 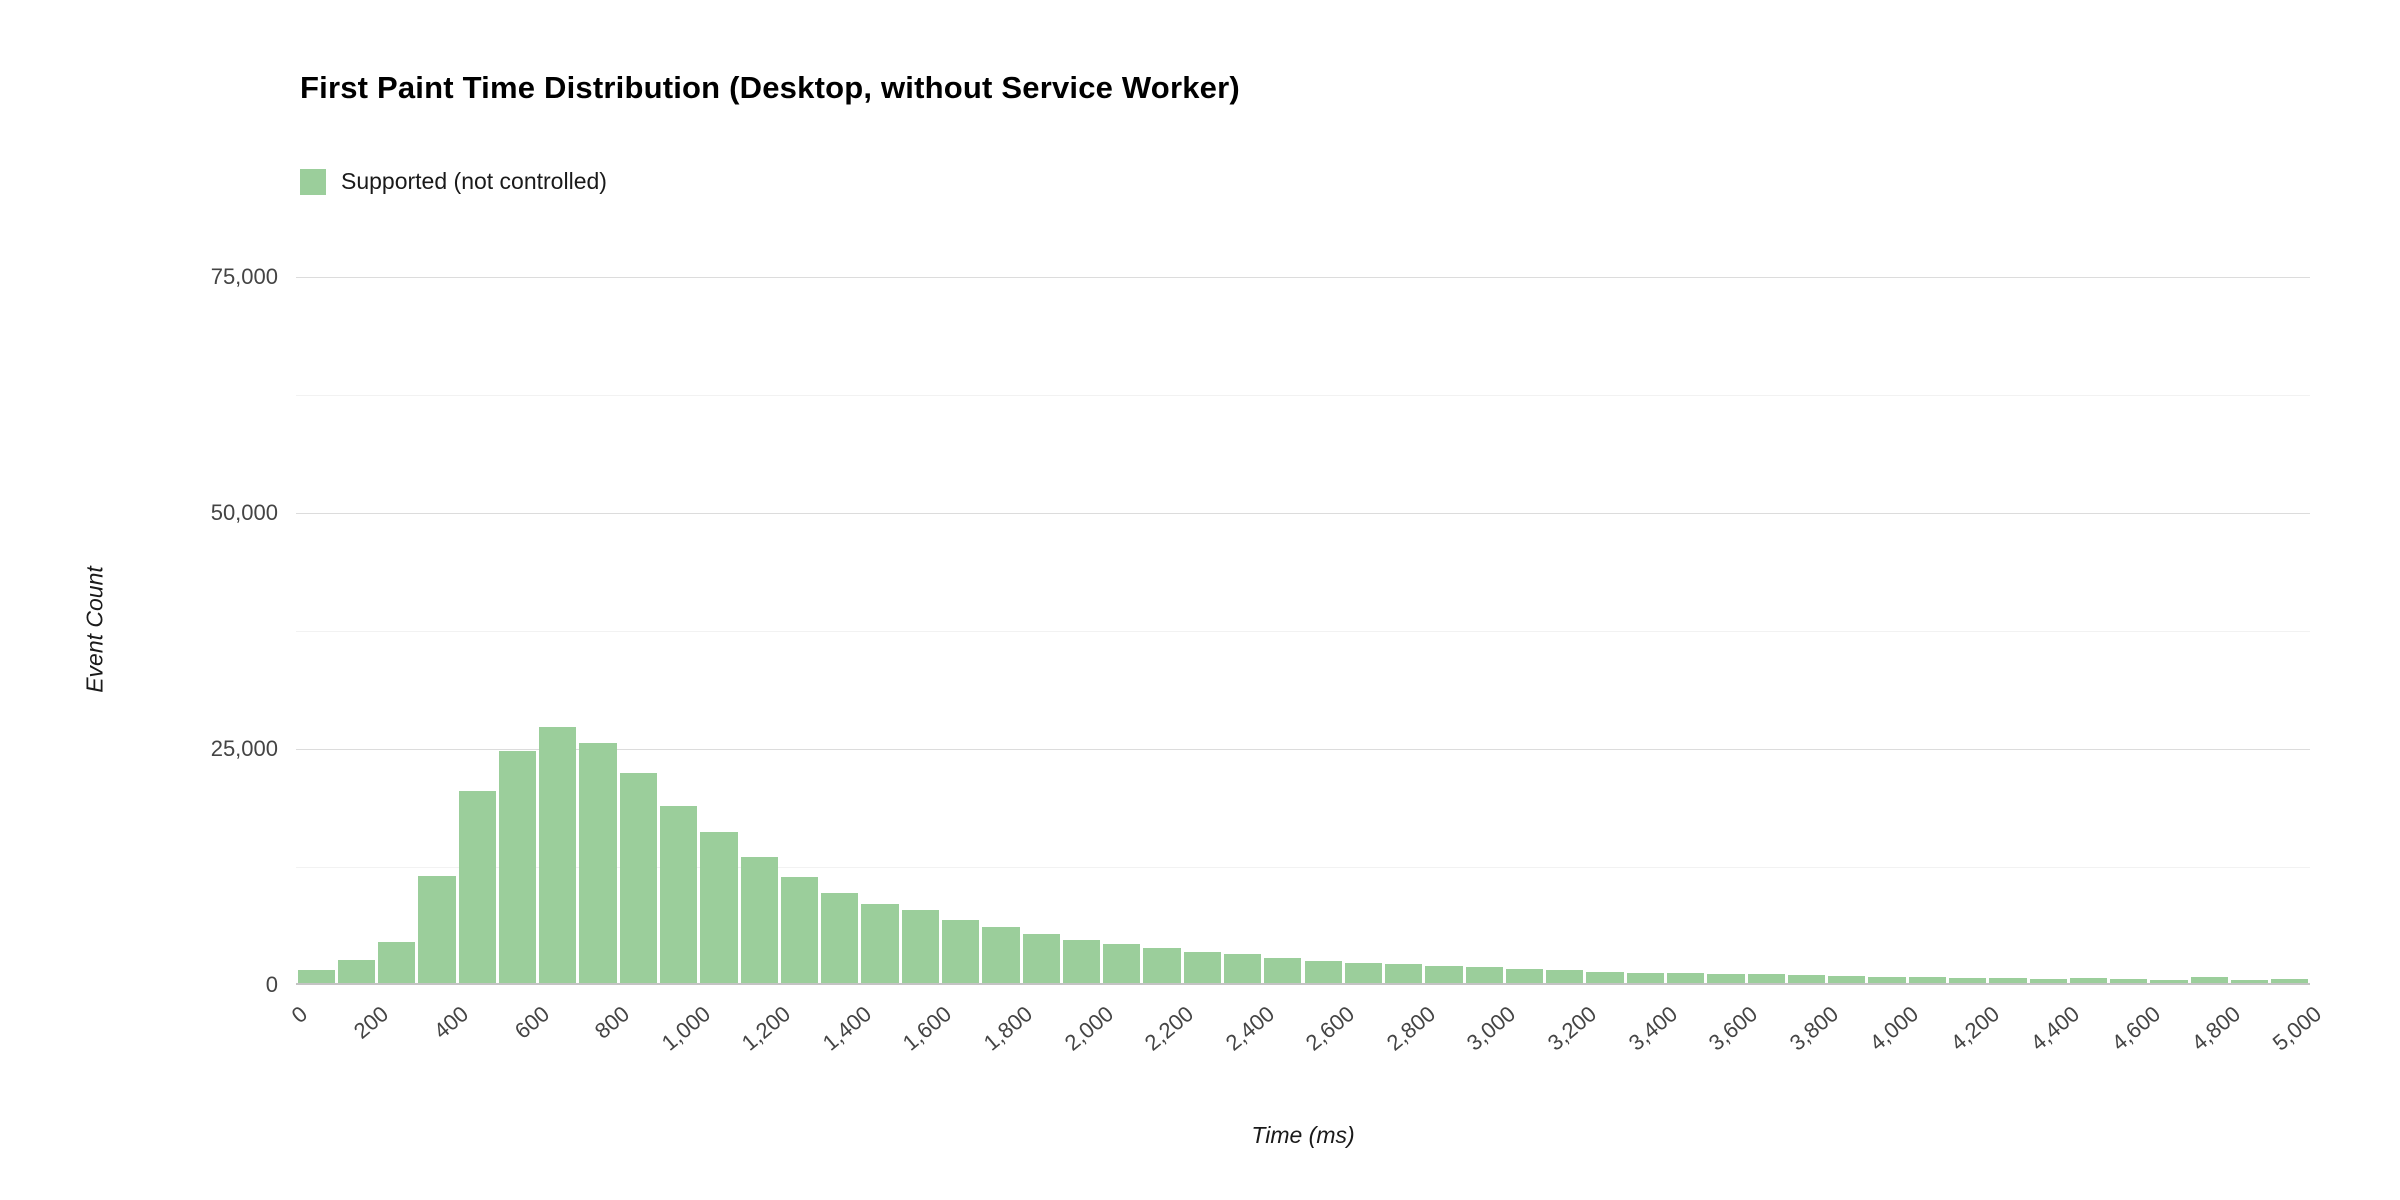 I want to click on x-axis-baseline, so click(x=1303, y=984).